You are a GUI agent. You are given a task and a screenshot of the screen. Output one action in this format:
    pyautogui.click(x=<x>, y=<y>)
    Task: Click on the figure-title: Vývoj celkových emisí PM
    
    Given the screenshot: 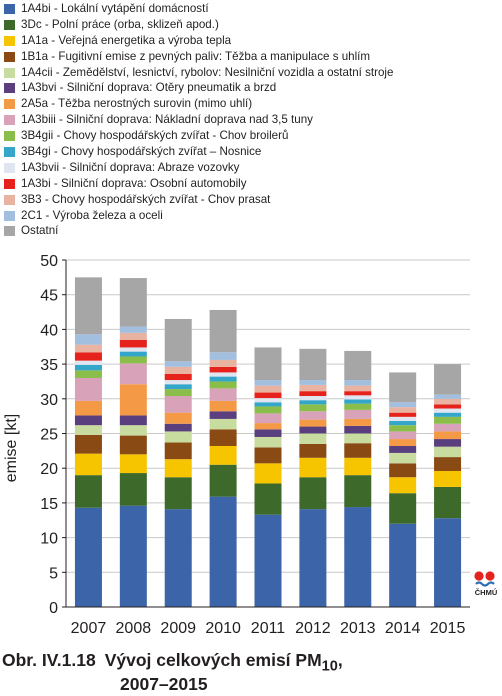 What is the action you would take?
    pyautogui.click(x=213, y=660)
    